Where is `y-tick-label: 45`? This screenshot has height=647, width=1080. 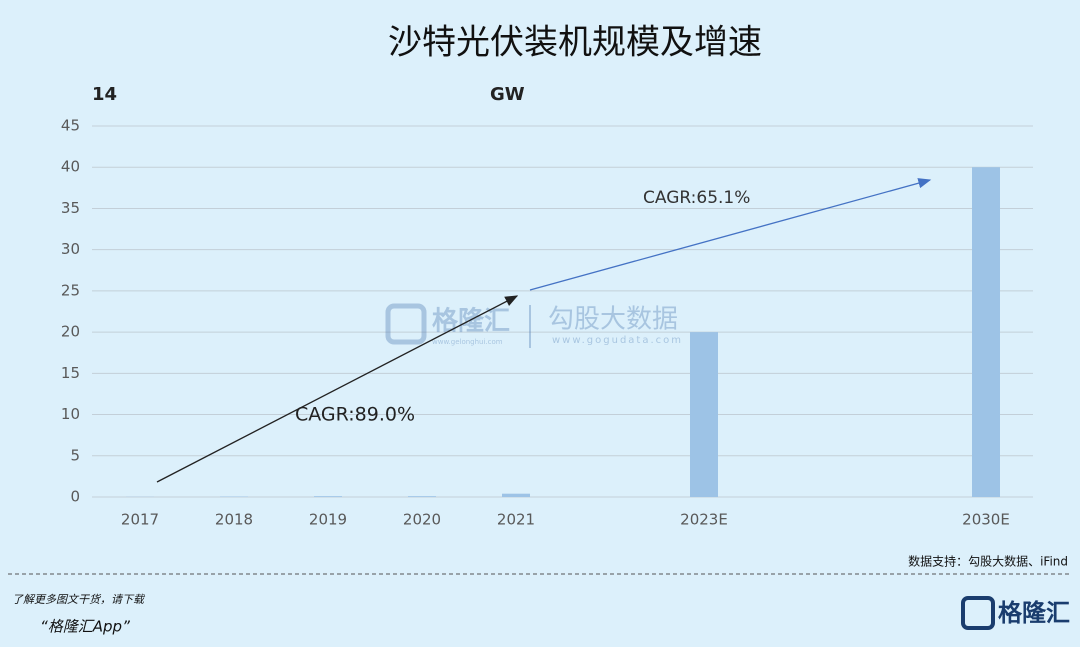 y-tick-label: 45 is located at coordinates (70, 126).